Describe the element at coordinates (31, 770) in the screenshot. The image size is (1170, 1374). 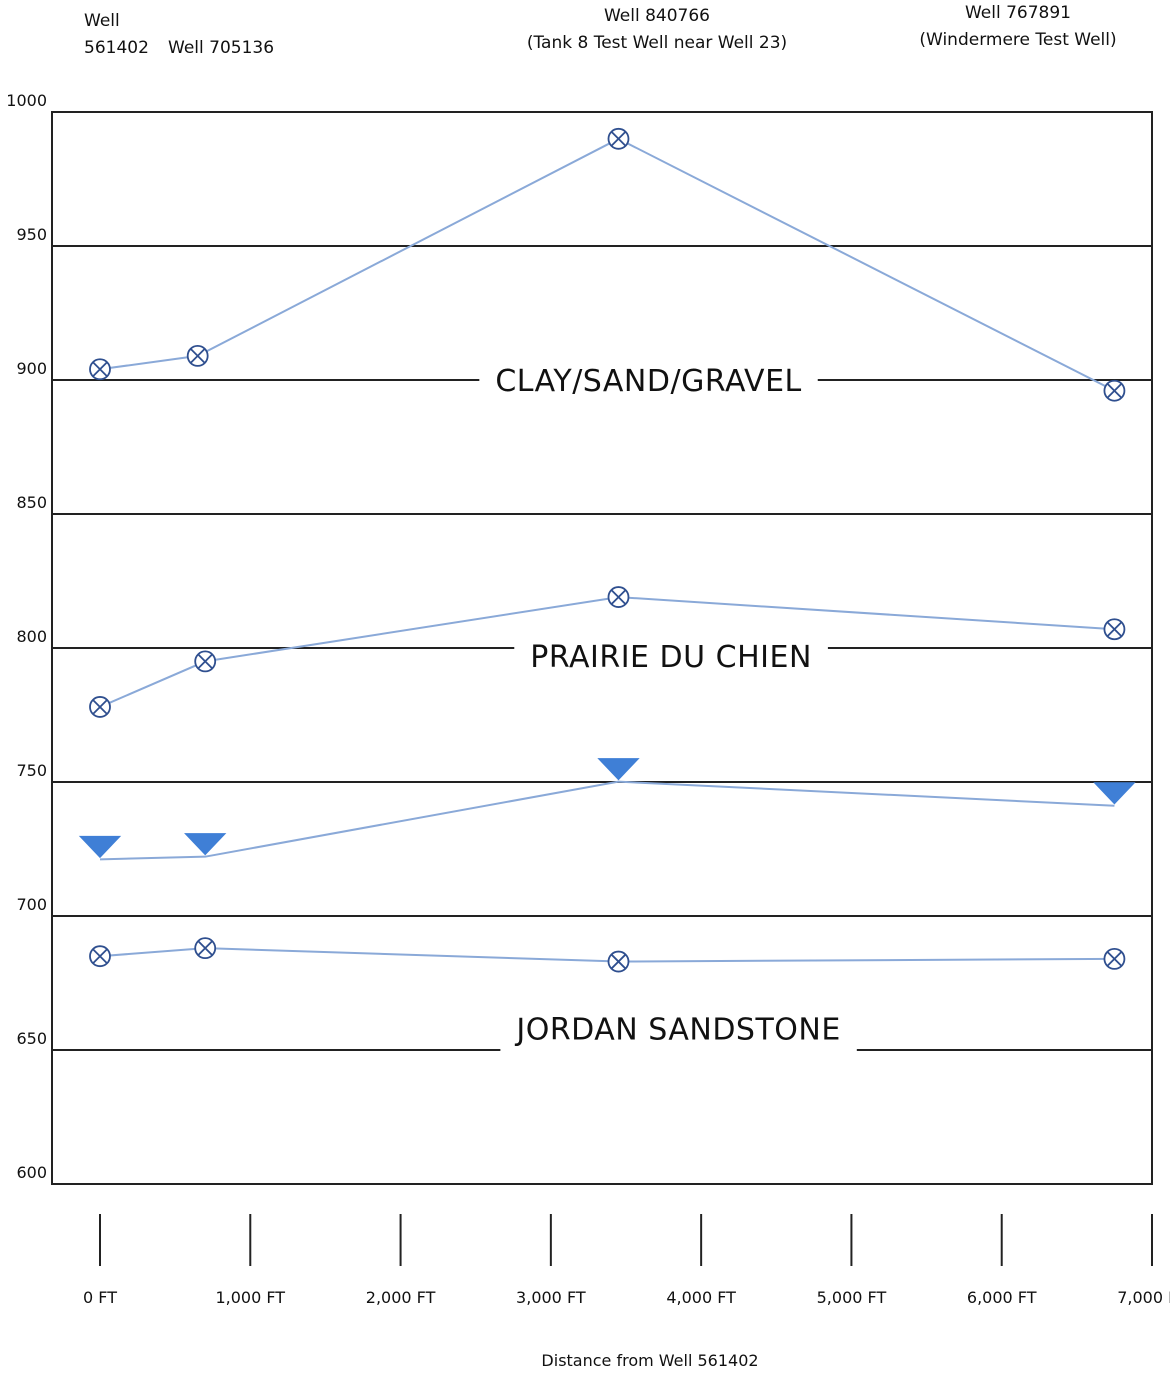
I see `y-tick-label-750: 750` at that location.